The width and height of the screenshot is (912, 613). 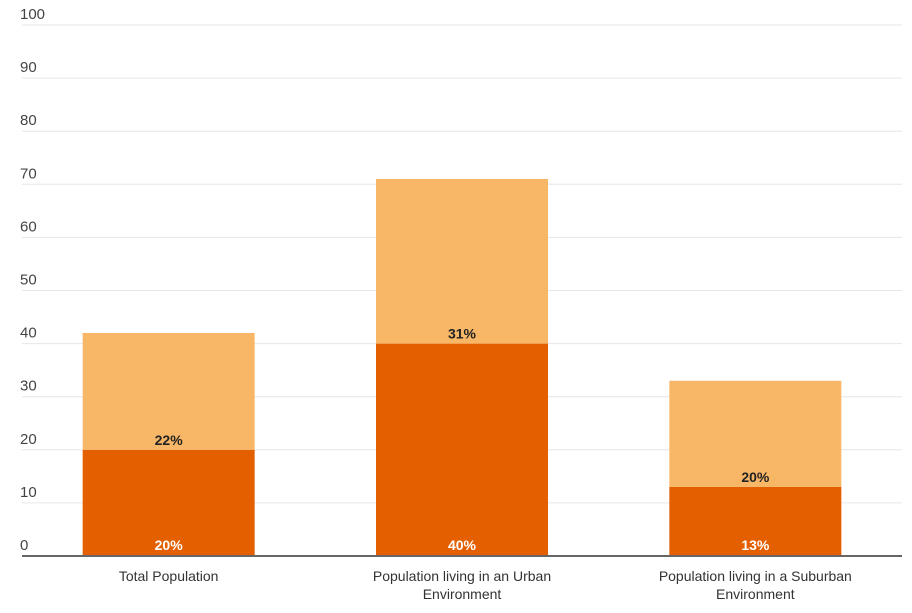 What do you see at coordinates (28, 439) in the screenshot?
I see `y-tick-label: 20` at bounding box center [28, 439].